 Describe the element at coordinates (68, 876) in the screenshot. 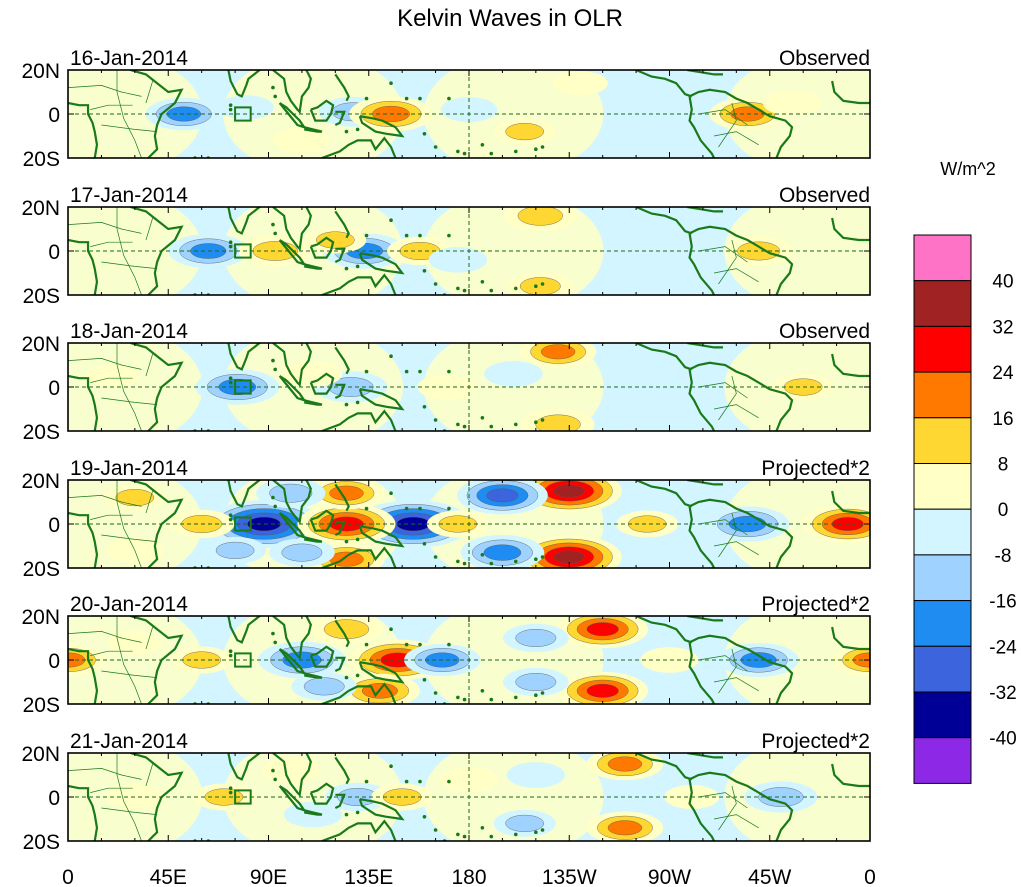

I see `x-tick-label: 0` at that location.